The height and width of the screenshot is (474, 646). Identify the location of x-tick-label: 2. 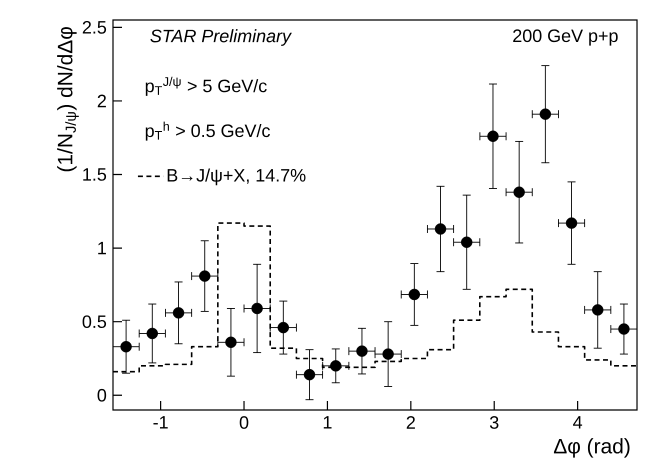
(410, 422).